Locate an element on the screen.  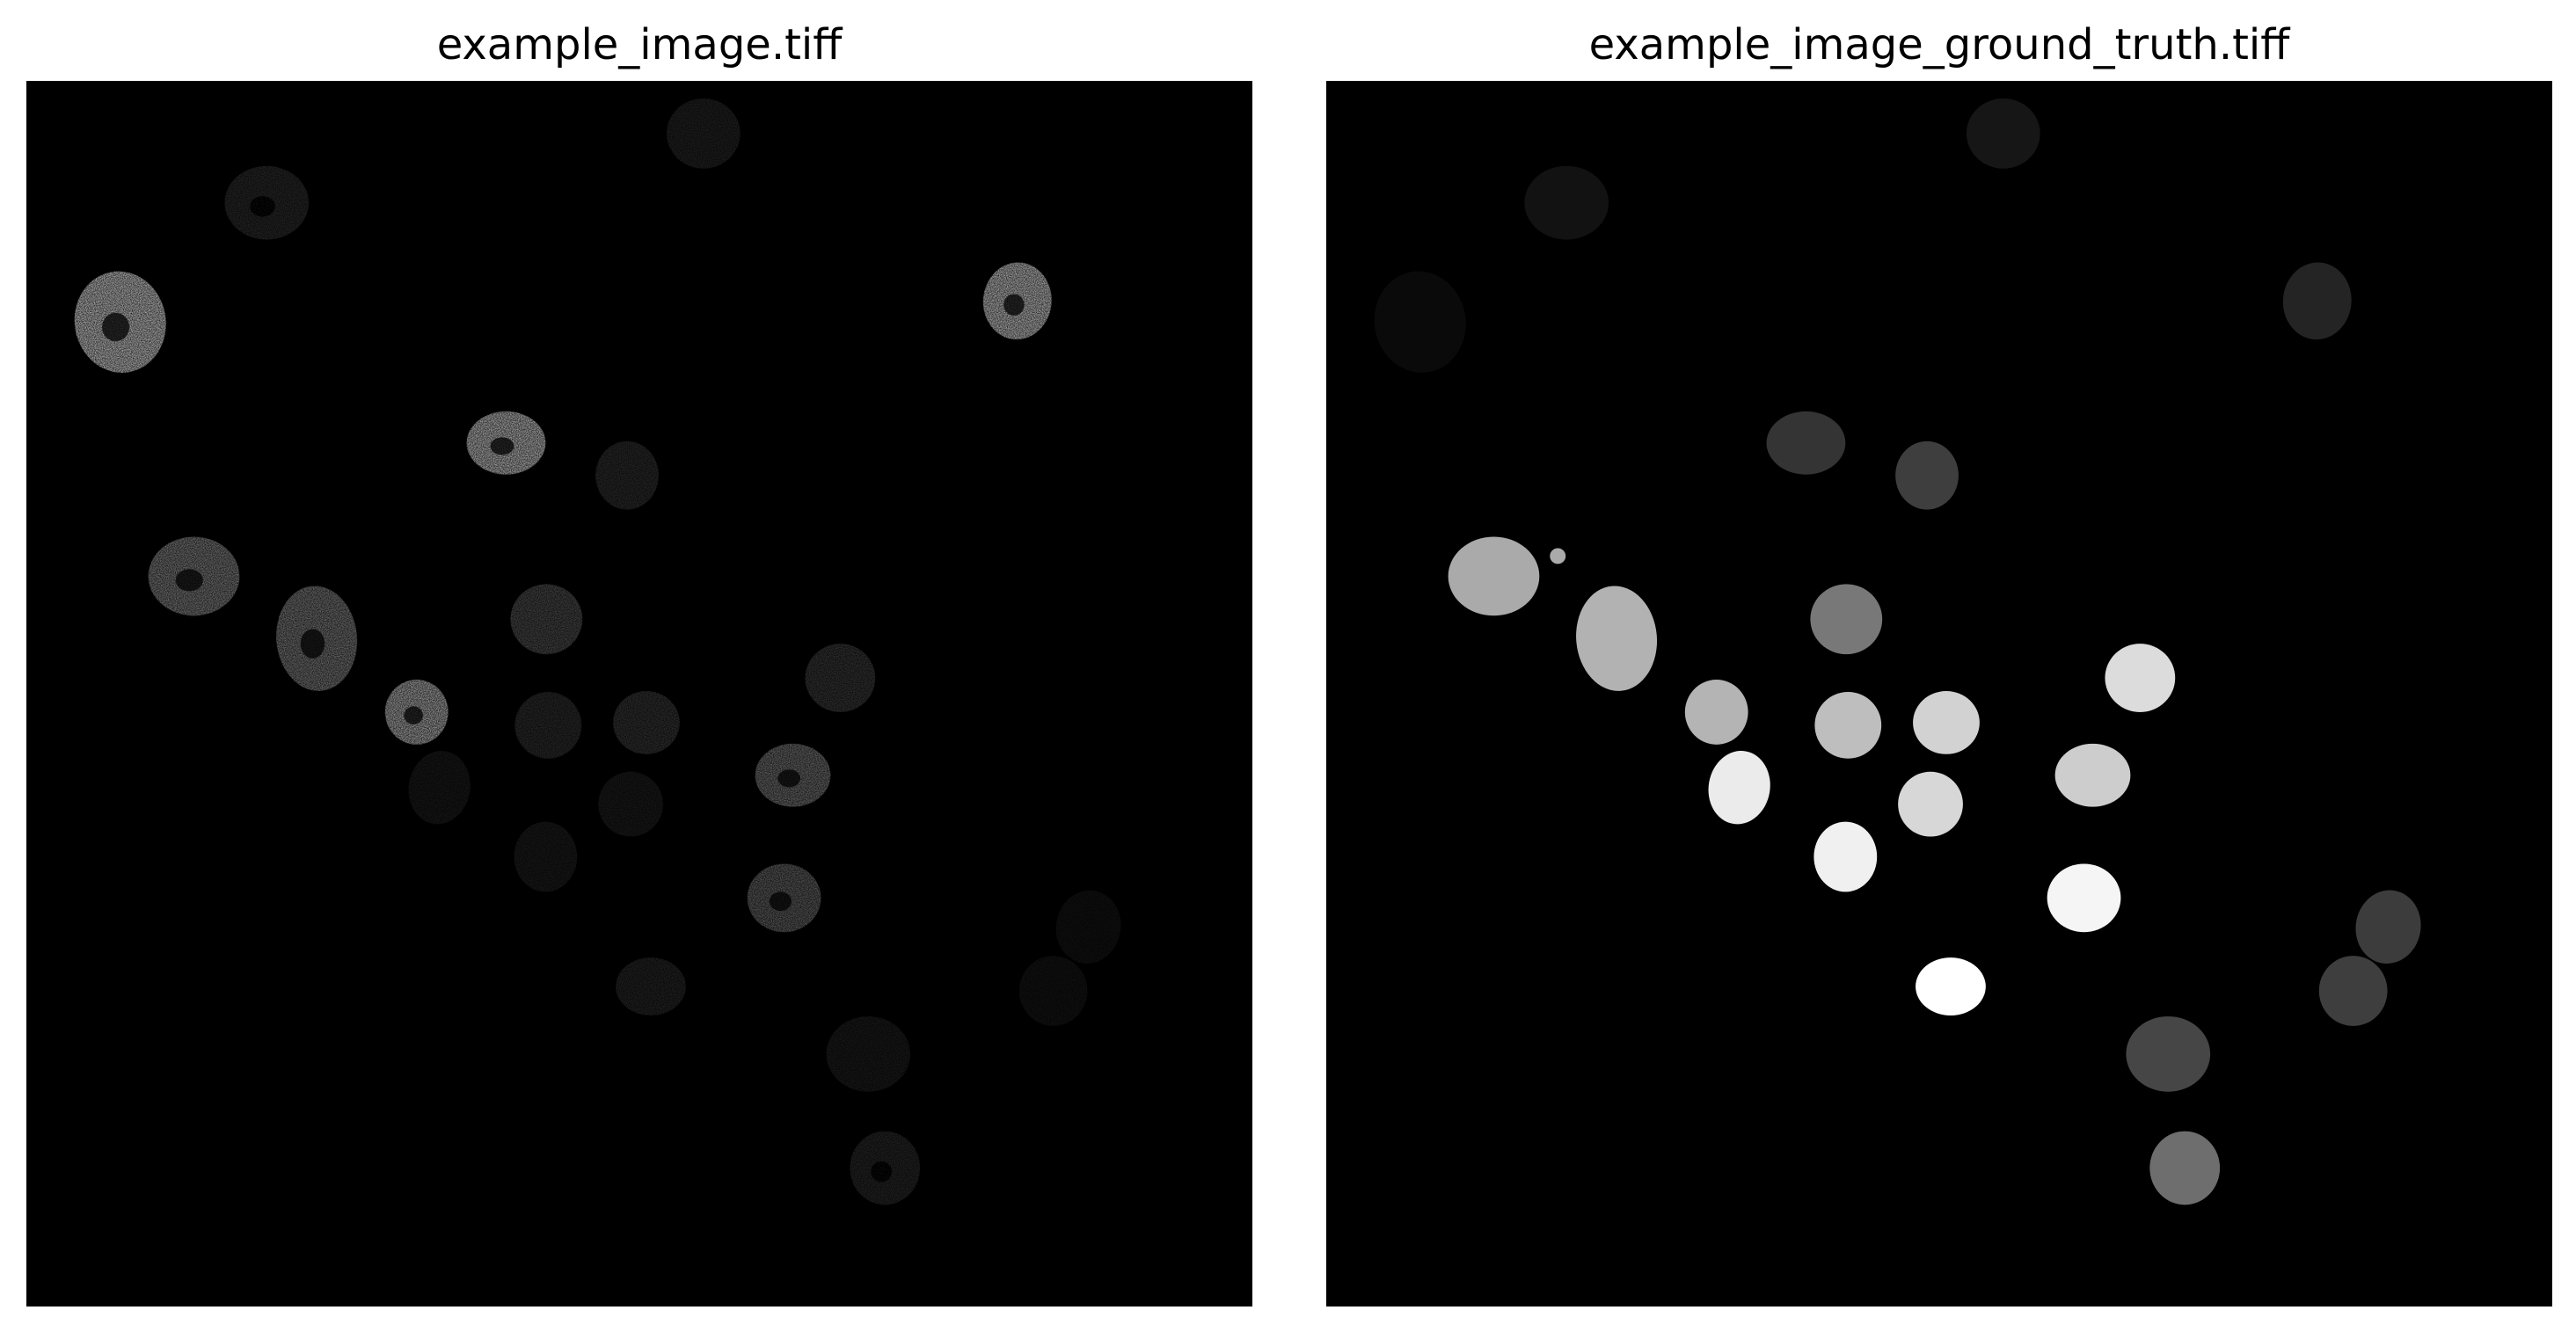
panel-title-ground-truth: example_image_ground_truth.tiff is located at coordinates (1939, 45).